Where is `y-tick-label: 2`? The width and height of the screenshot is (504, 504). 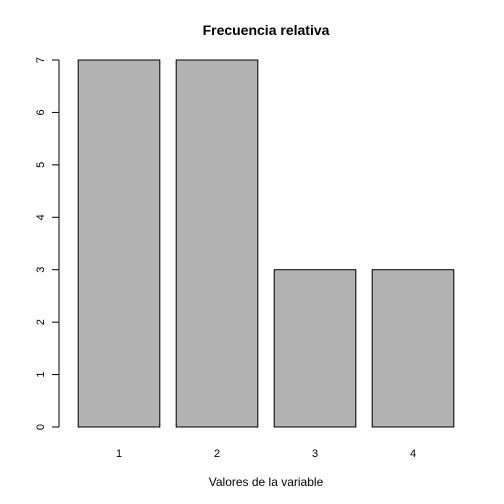
y-tick-label: 2 is located at coordinates (41, 322).